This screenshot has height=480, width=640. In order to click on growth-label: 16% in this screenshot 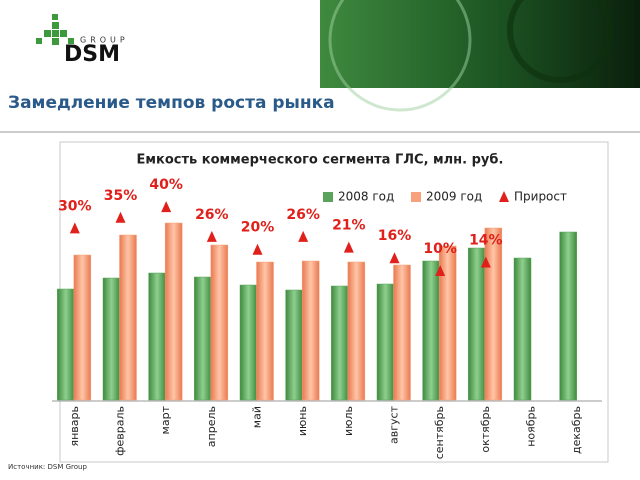, I will do `click(395, 236)`.